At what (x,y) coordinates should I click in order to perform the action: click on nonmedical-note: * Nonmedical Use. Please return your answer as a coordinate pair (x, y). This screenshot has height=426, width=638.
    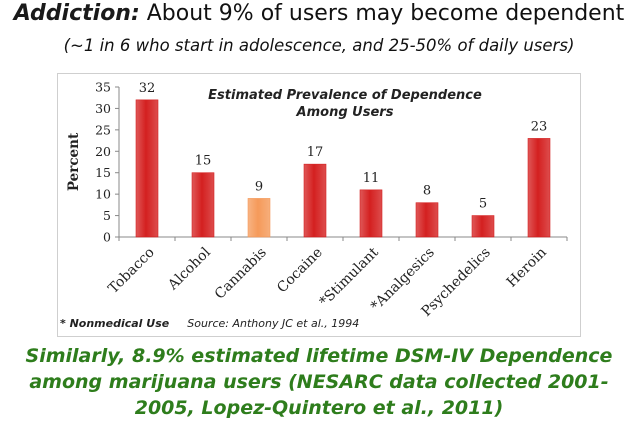
    Looking at the image, I should click on (115, 323).